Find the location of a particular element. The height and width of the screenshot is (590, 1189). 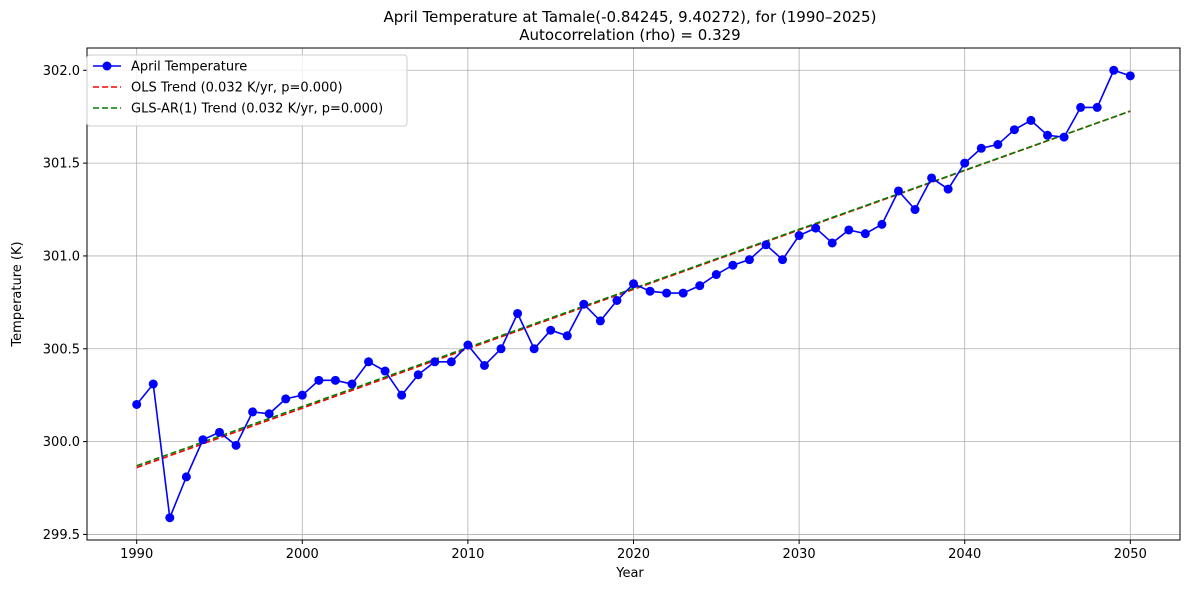

y-axis-label: Temperature (K) is located at coordinates (17, 294).